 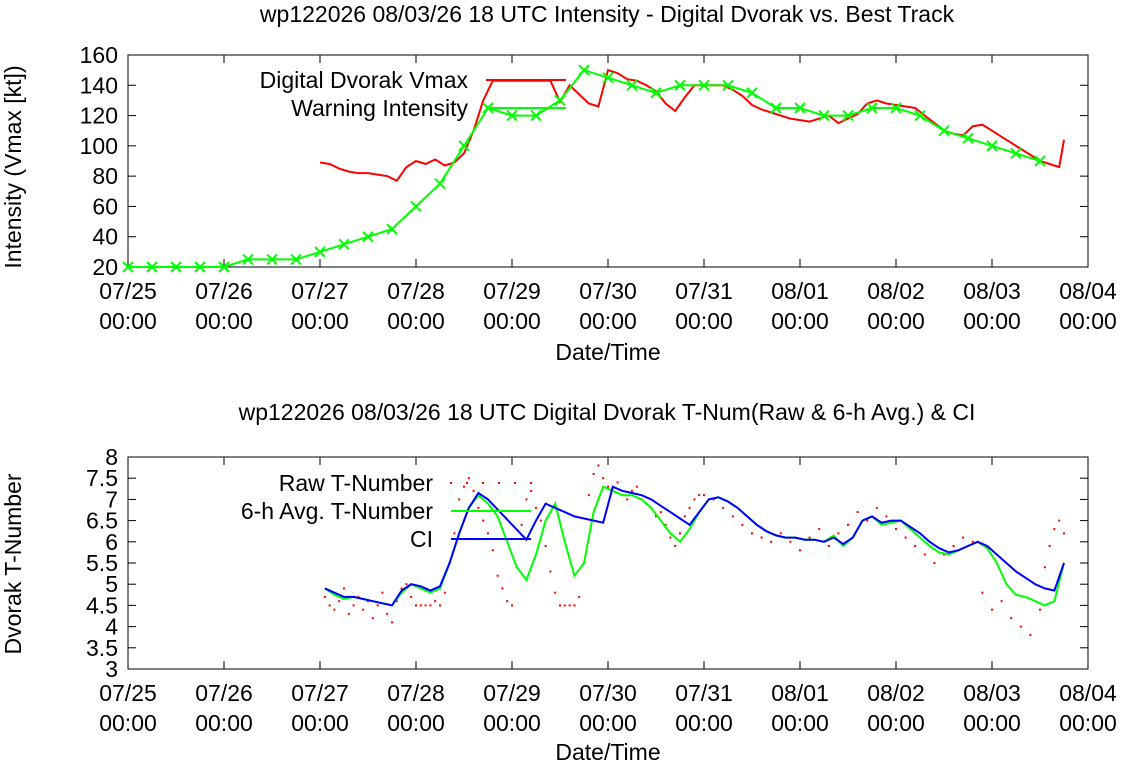 I want to click on tnumber-series-ci-line, so click(x=694, y=546).